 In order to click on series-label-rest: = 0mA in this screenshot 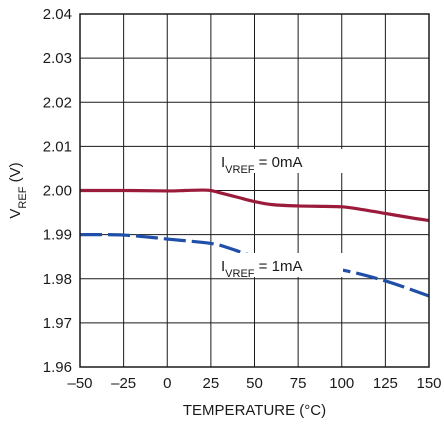, I will do `click(279, 162)`.